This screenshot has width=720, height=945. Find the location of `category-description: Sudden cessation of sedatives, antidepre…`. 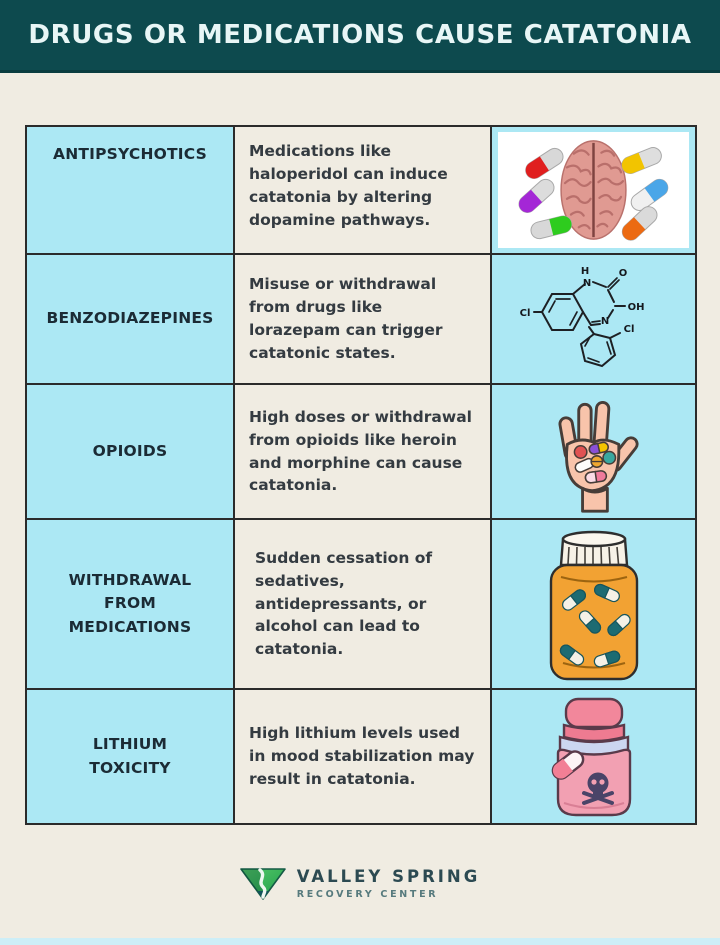

category-description: Sudden cessation of sedatives, antidepre… is located at coordinates (344, 603).